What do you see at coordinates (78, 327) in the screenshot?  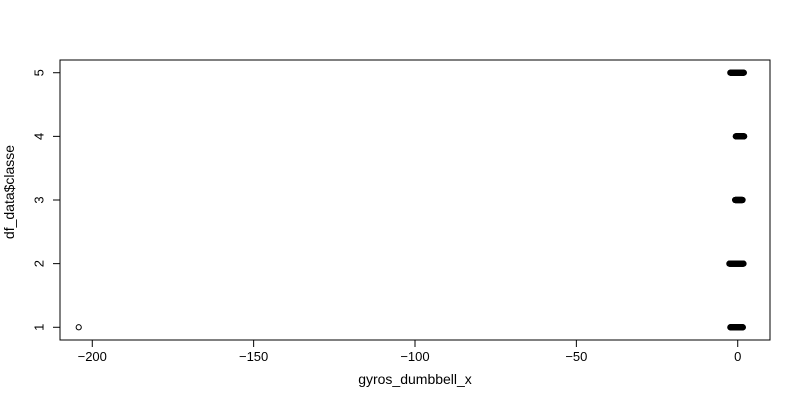 I see `data-point-outlier` at bounding box center [78, 327].